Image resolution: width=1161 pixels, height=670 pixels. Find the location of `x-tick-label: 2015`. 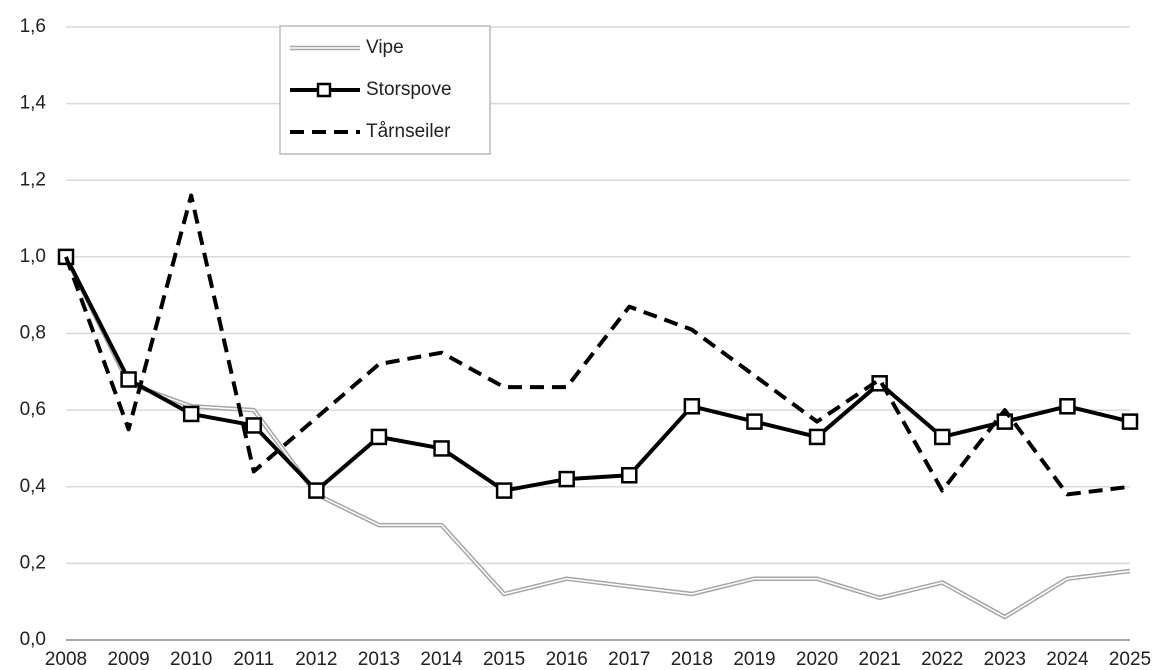

x-tick-label: 2015 is located at coordinates (504, 659).